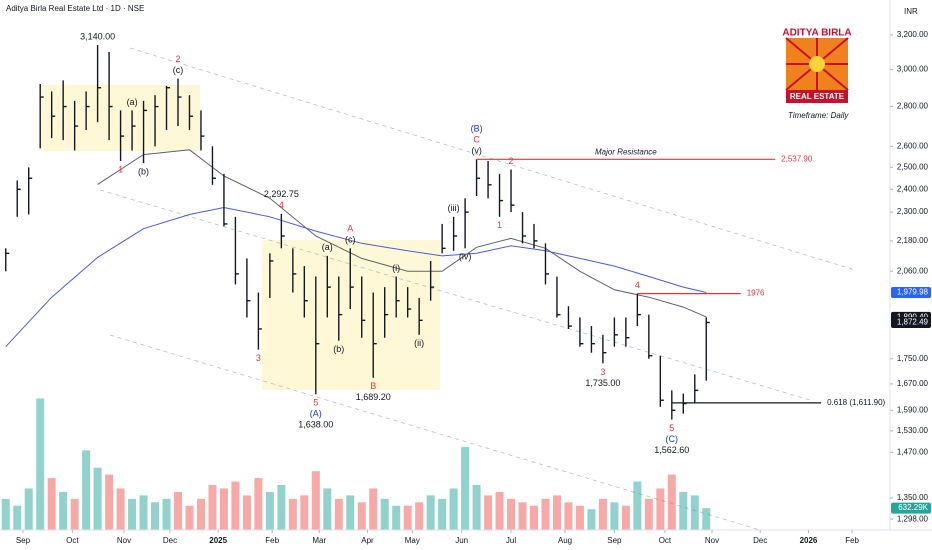  Describe the element at coordinates (350, 229) in the screenshot. I see `wave-label: A` at that location.